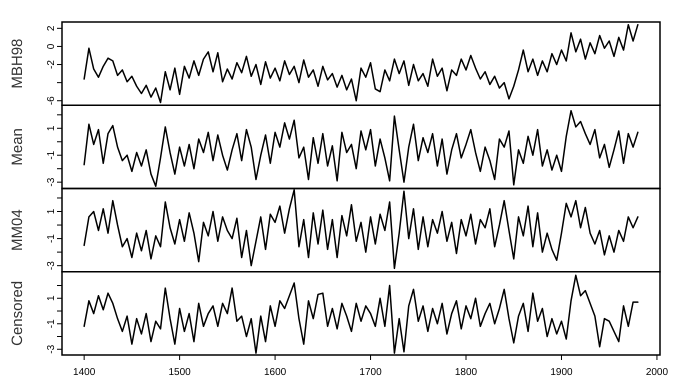  Describe the element at coordinates (51, 46) in the screenshot. I see `y-tick-label: 0` at that location.